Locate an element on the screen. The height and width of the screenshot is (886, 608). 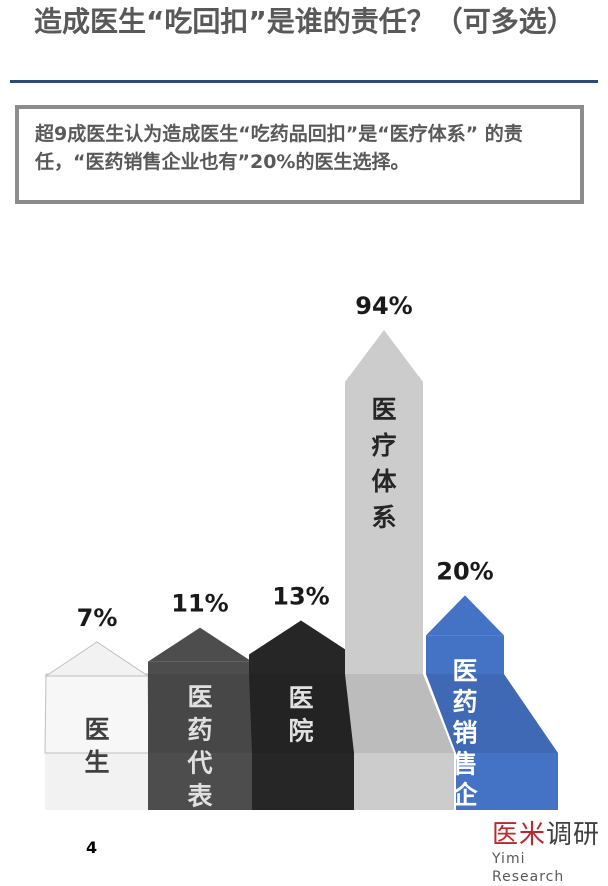
value-label-1: 11% is located at coordinates (199, 604).